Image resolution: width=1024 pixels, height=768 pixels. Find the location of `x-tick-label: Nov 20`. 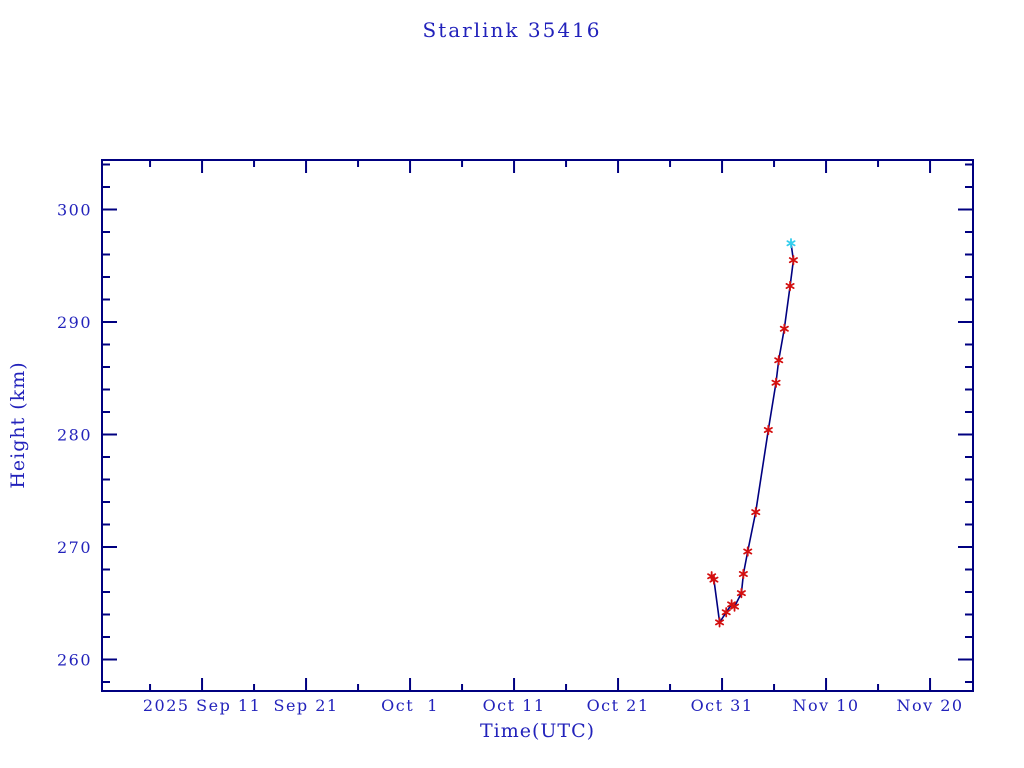

x-tick-label: Nov 20 is located at coordinates (929, 705).